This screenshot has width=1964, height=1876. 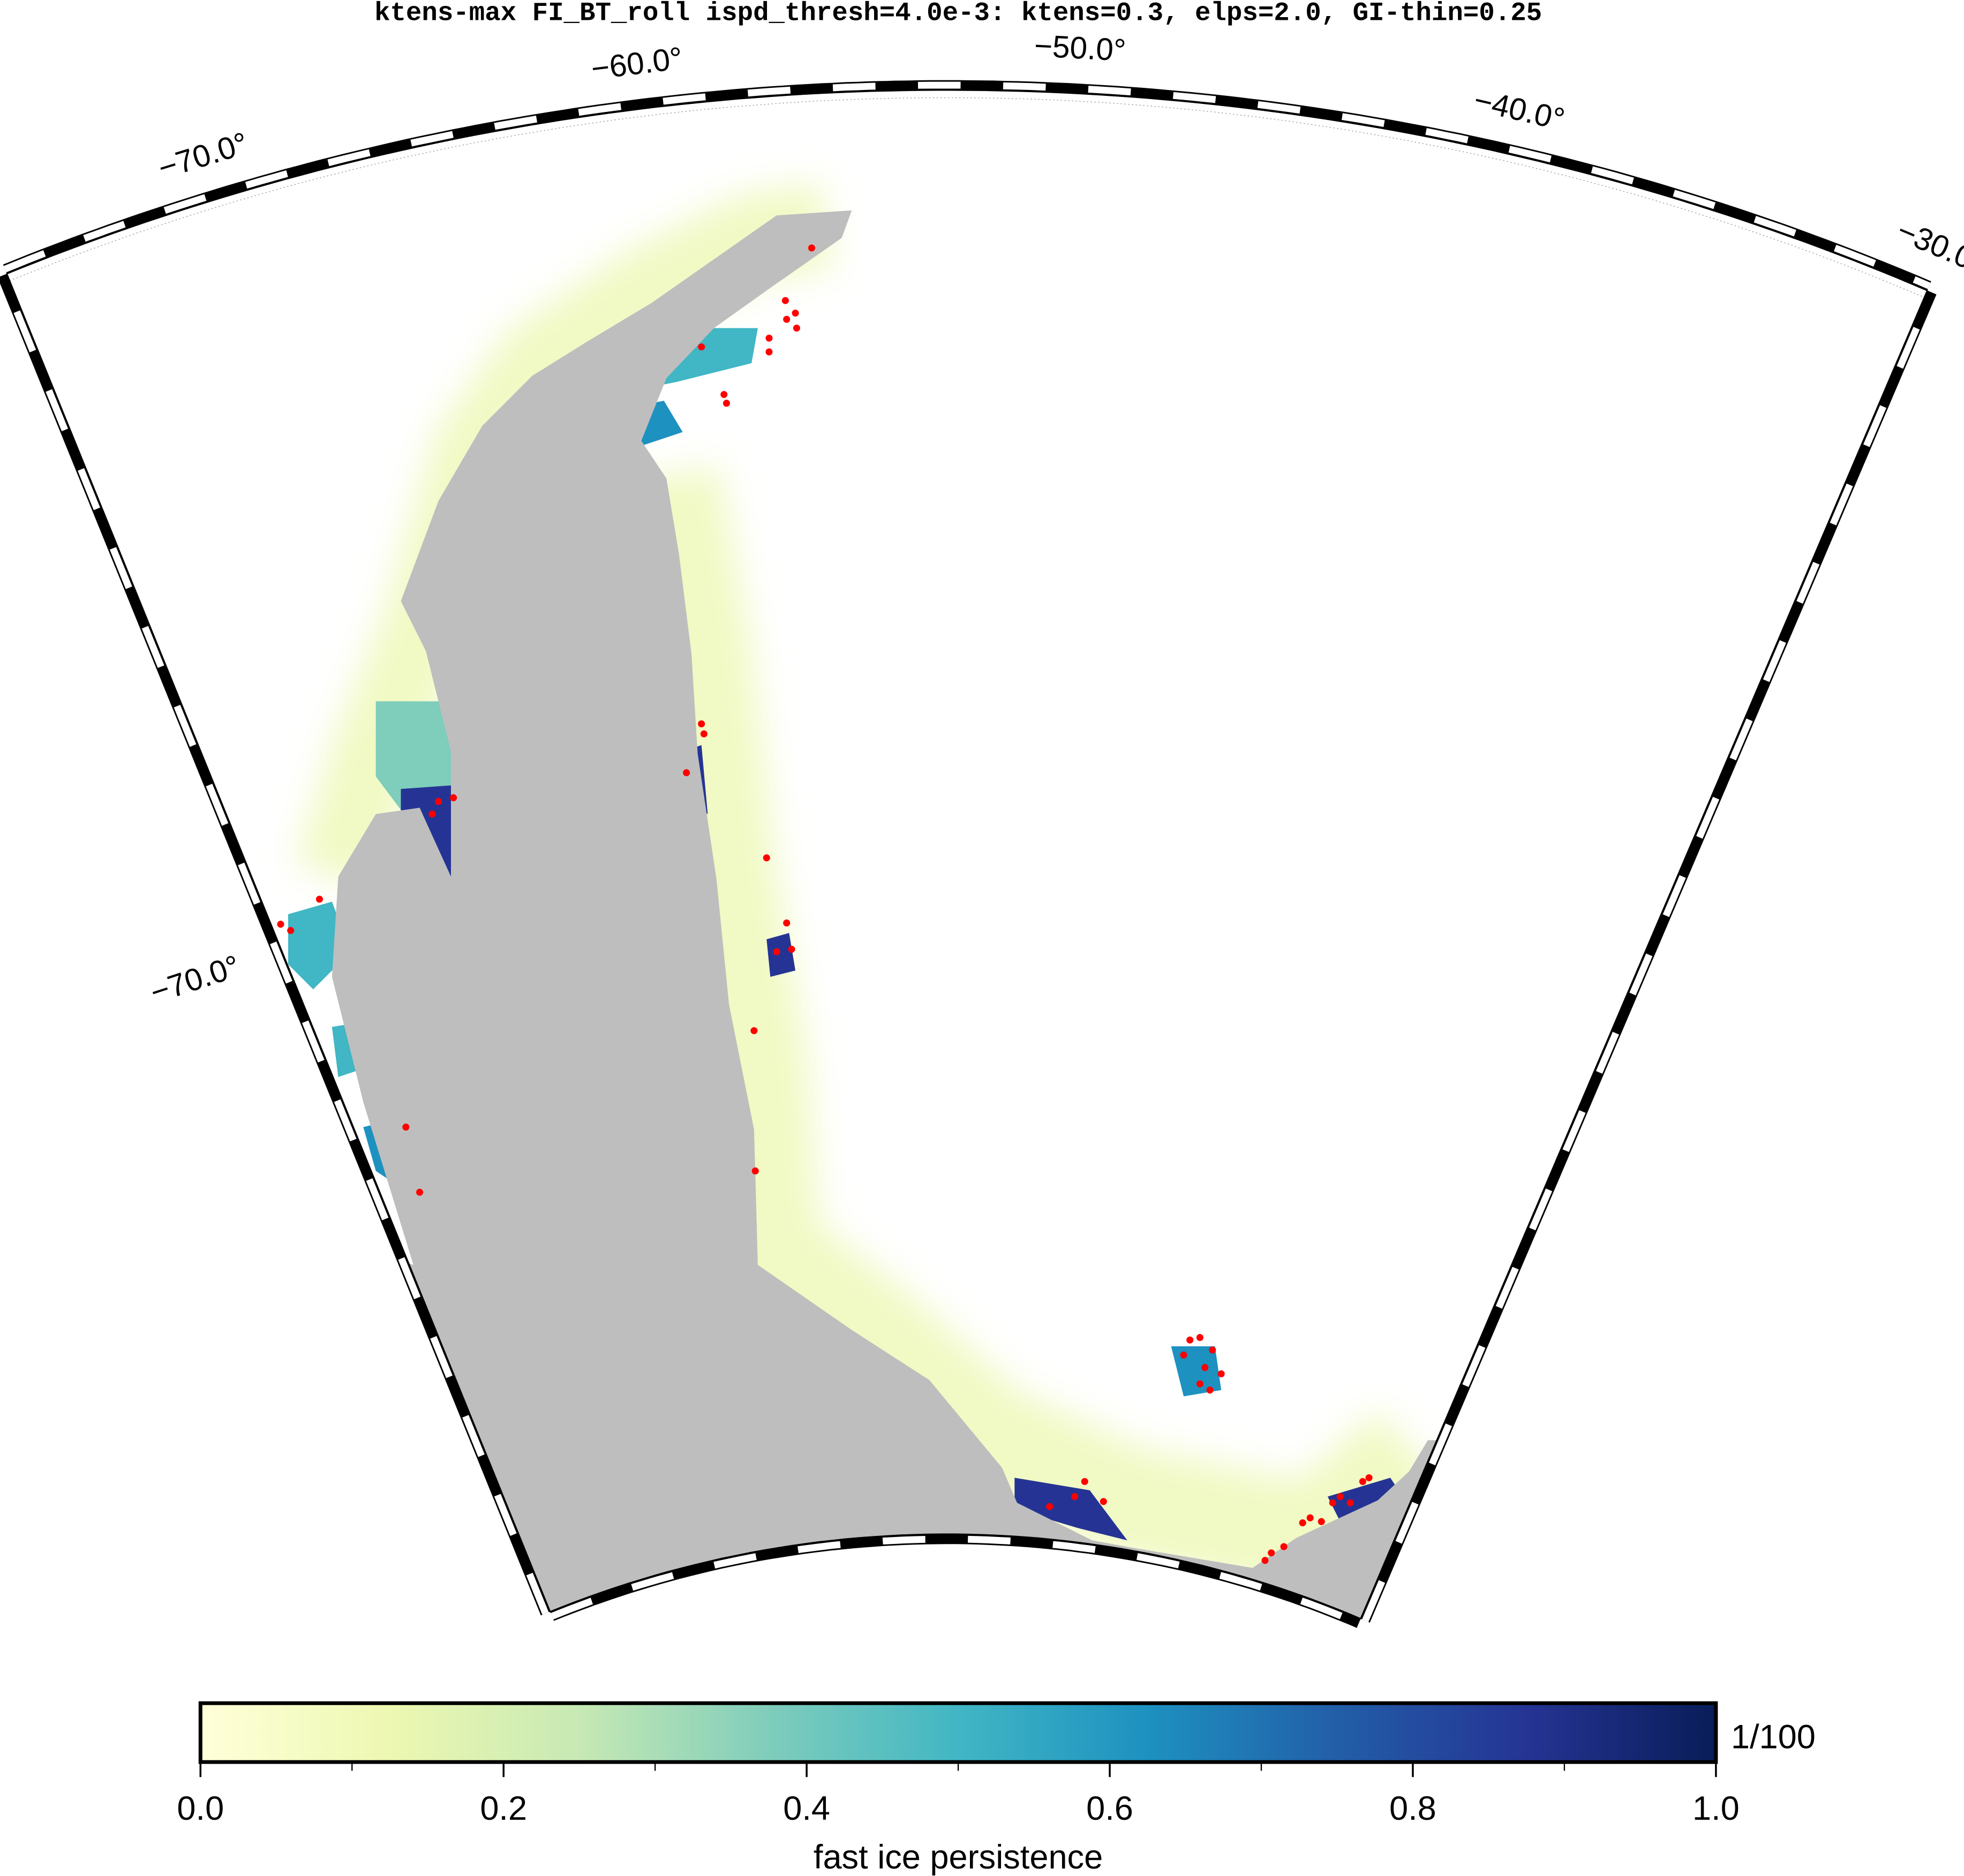 I want to click on colorbar-tick-label: 0.6, so click(x=1109, y=1808).